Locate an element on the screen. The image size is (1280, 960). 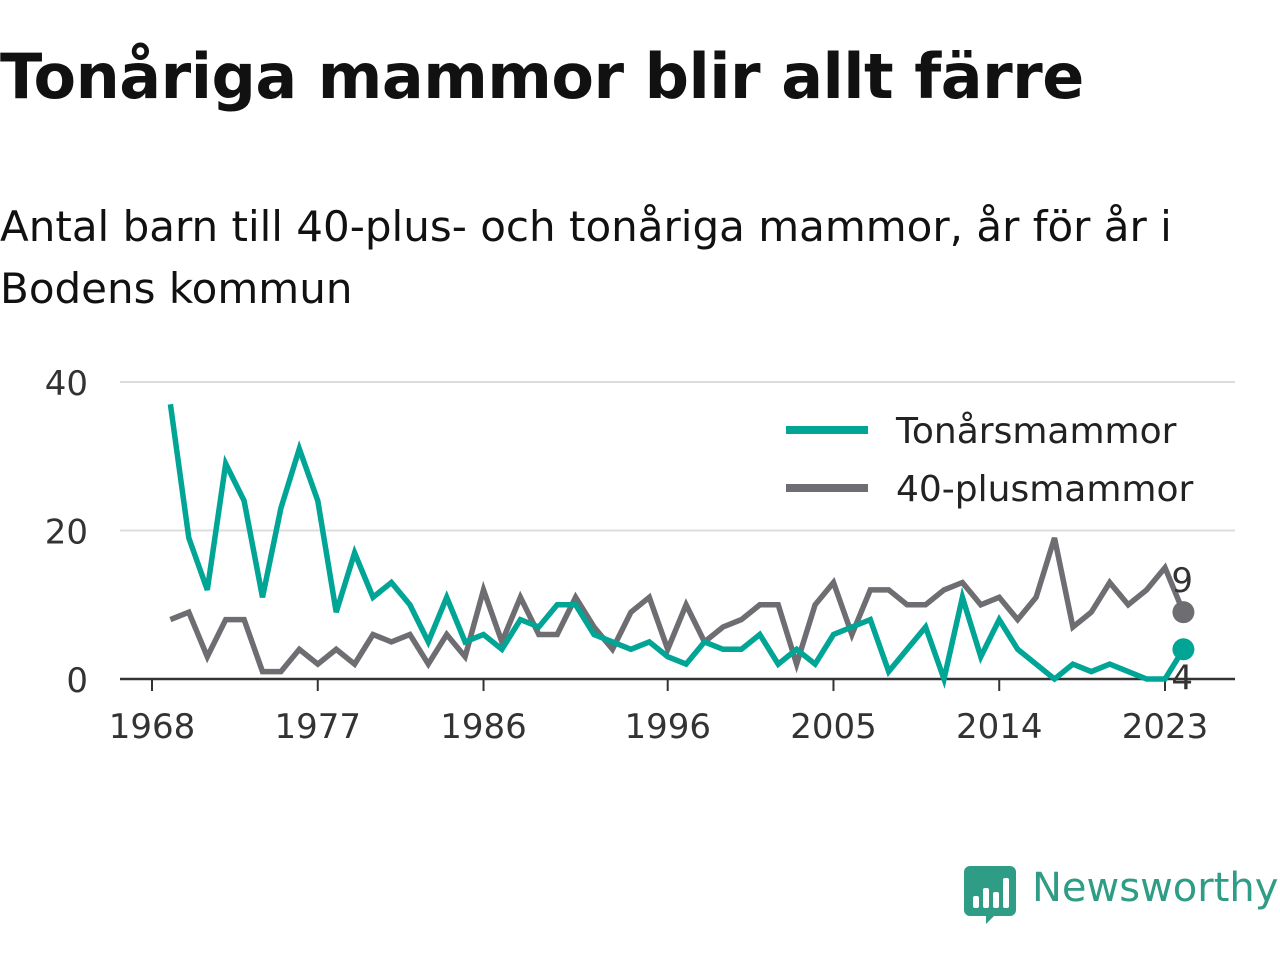
y-axis-tick-labels: 0 20 40 is located at coordinates (66, 532).